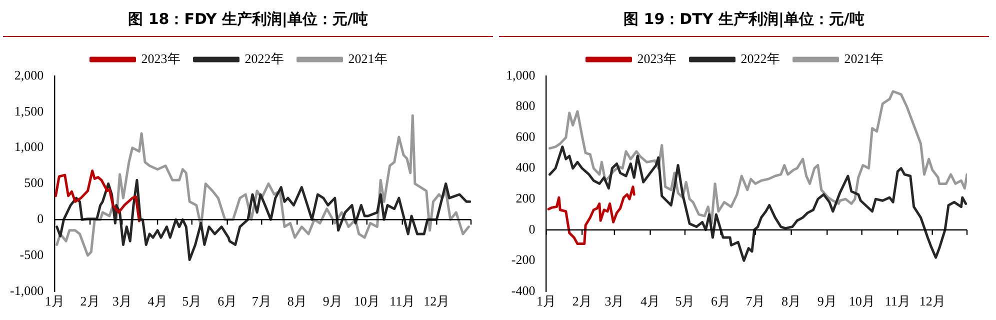 The image size is (996, 320). Describe the element at coordinates (32, 254) in the screenshot. I see `y-tick-label: -500` at that location.